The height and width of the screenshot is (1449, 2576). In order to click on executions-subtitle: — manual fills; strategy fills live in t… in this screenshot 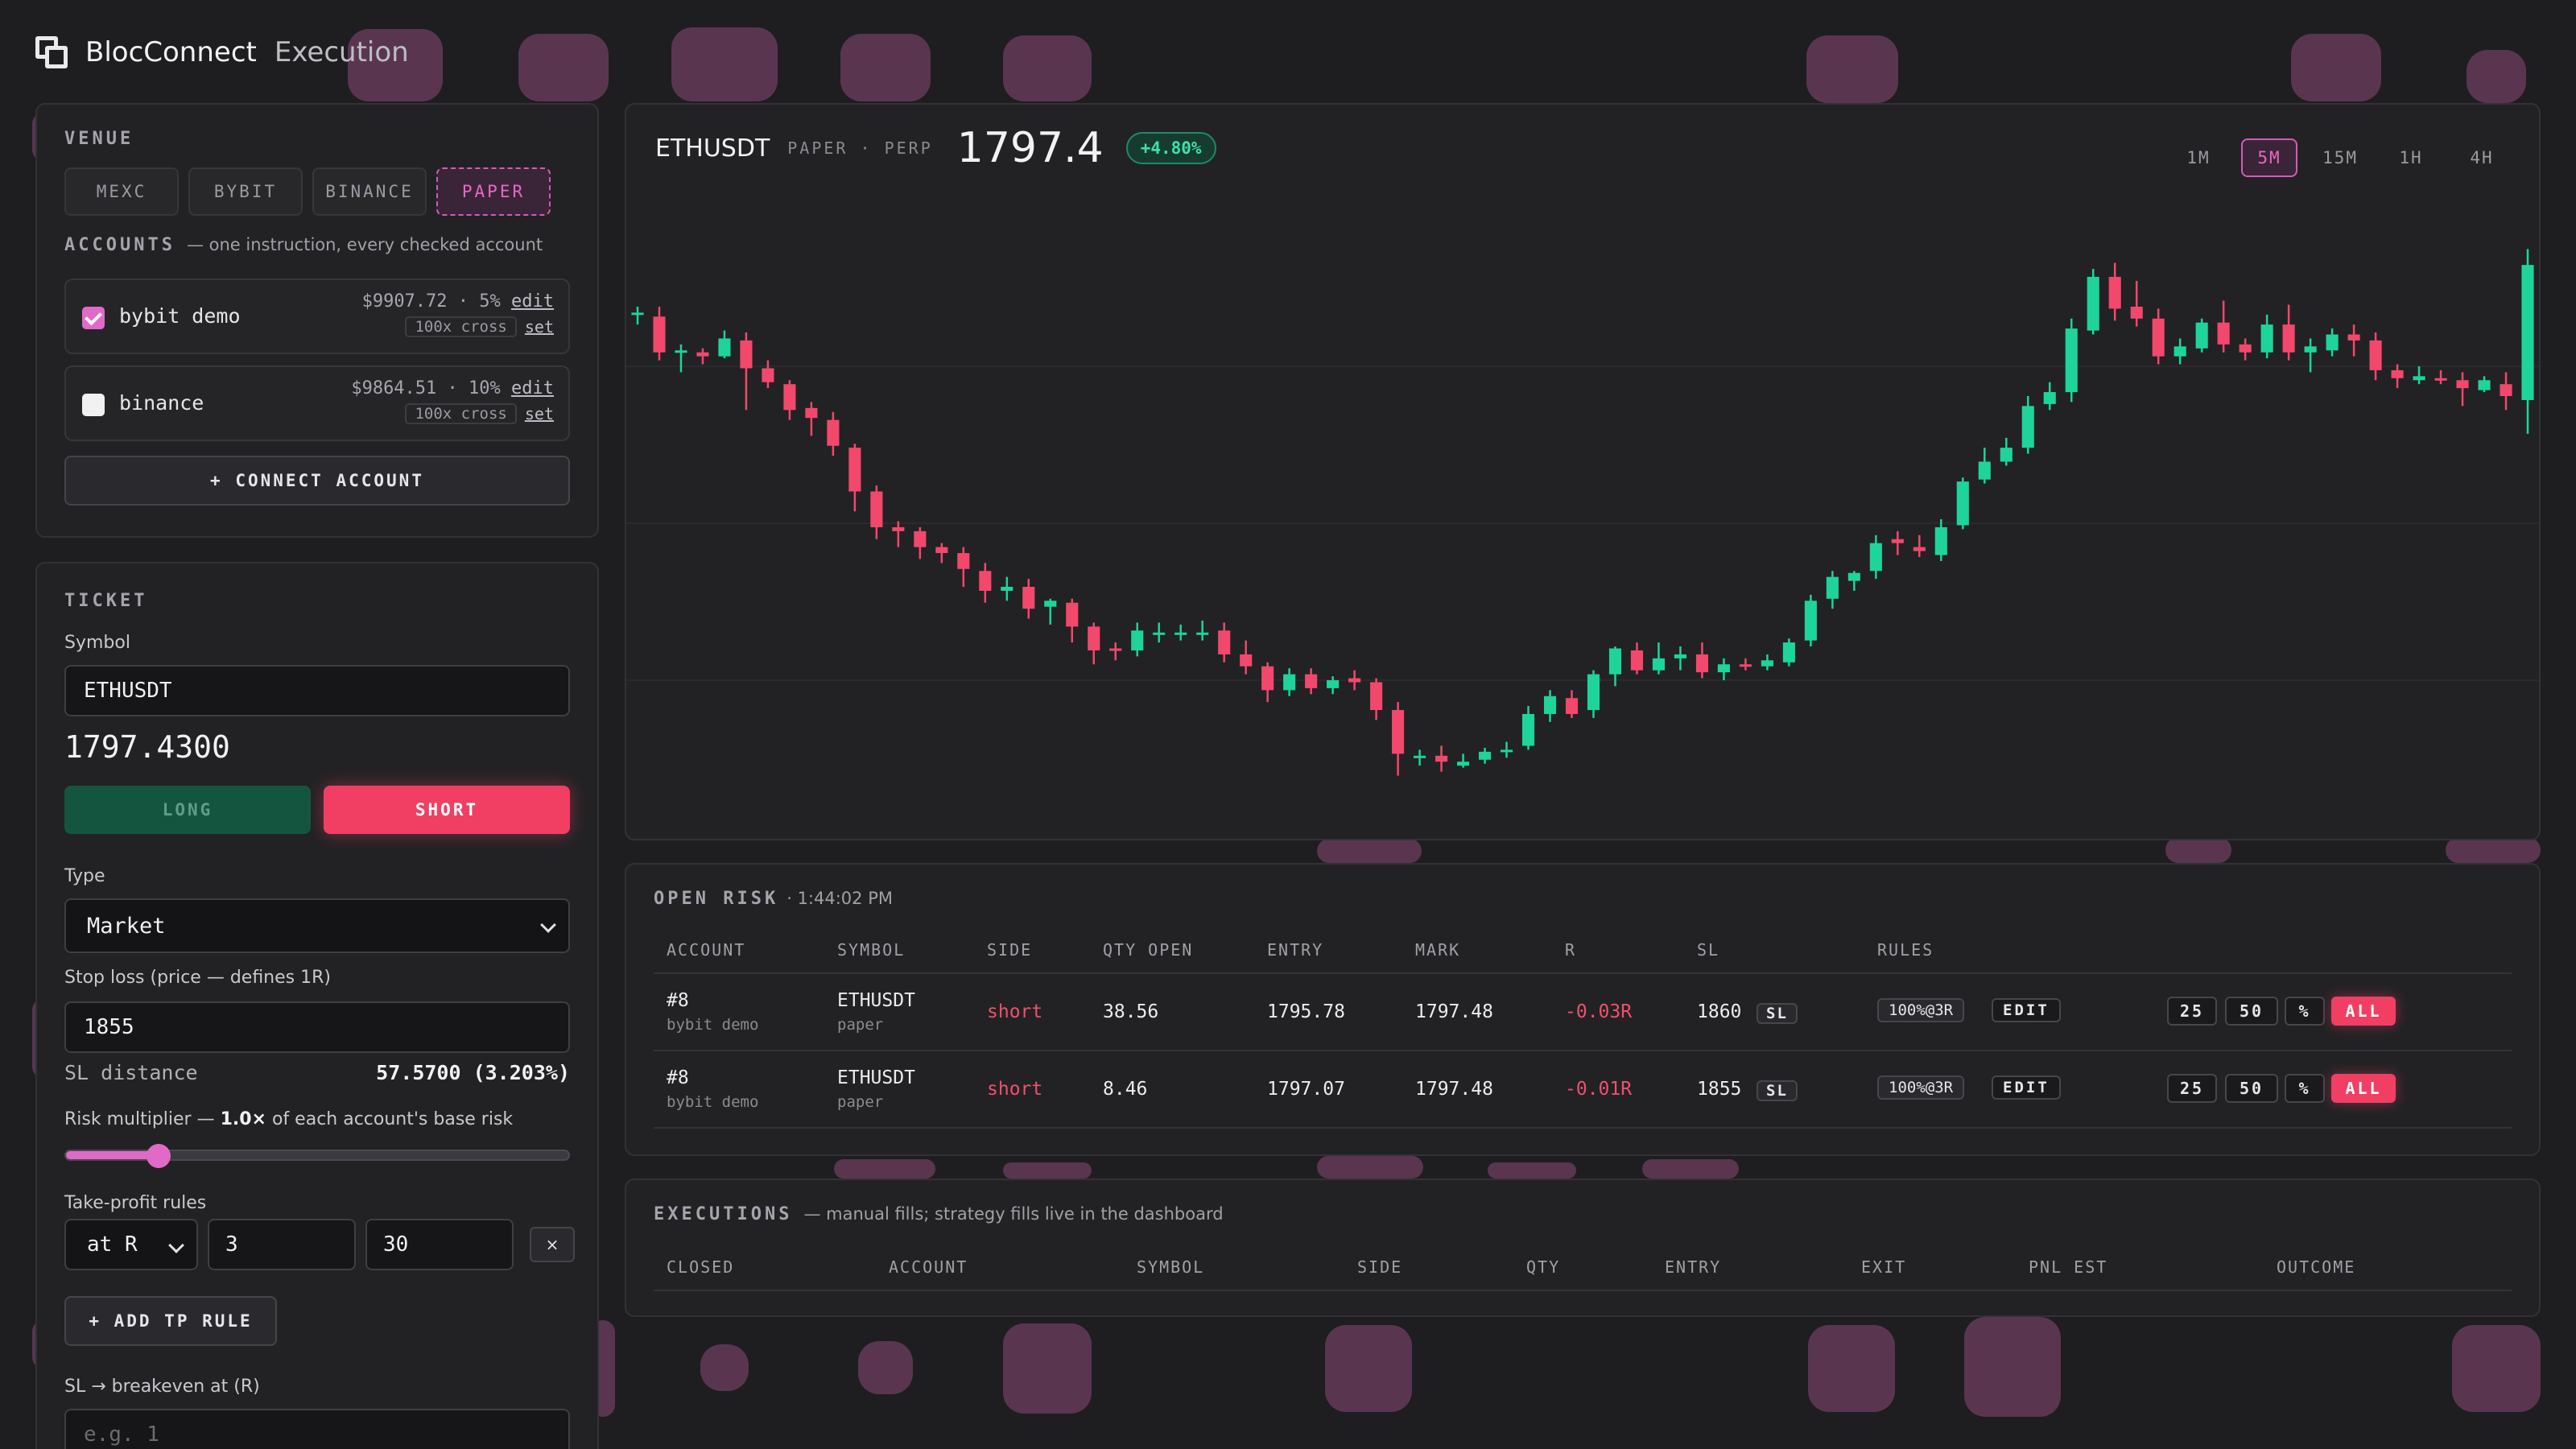, I will do `click(1013, 1214)`.